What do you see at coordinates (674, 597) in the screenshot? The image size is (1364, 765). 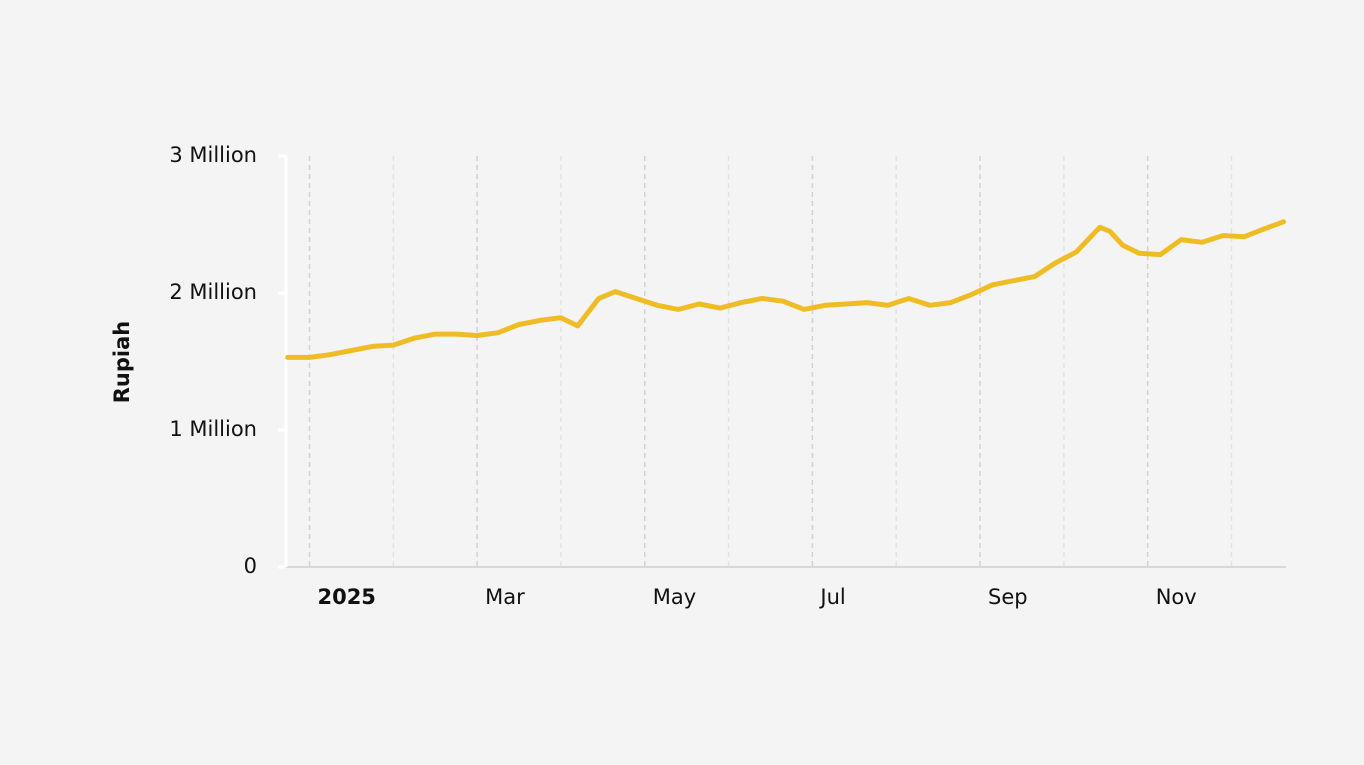 I see `x-tick-label: May` at bounding box center [674, 597].